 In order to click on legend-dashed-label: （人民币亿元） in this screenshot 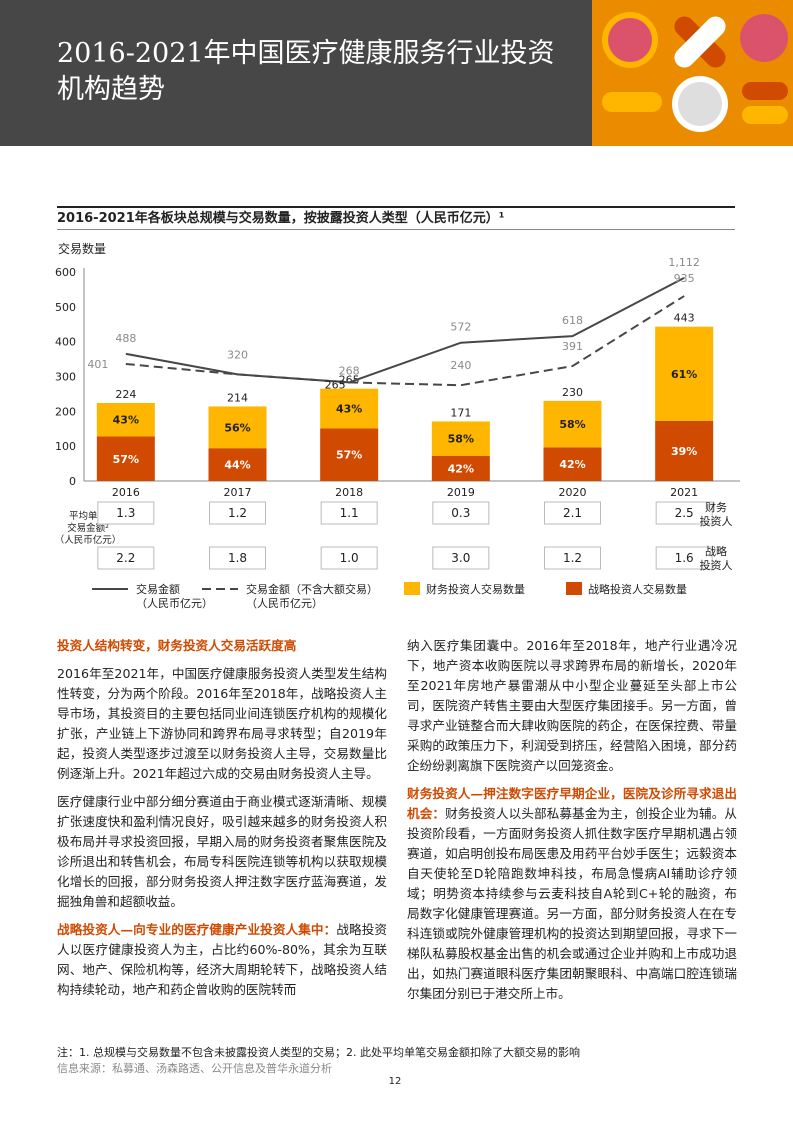, I will do `click(284, 603)`.